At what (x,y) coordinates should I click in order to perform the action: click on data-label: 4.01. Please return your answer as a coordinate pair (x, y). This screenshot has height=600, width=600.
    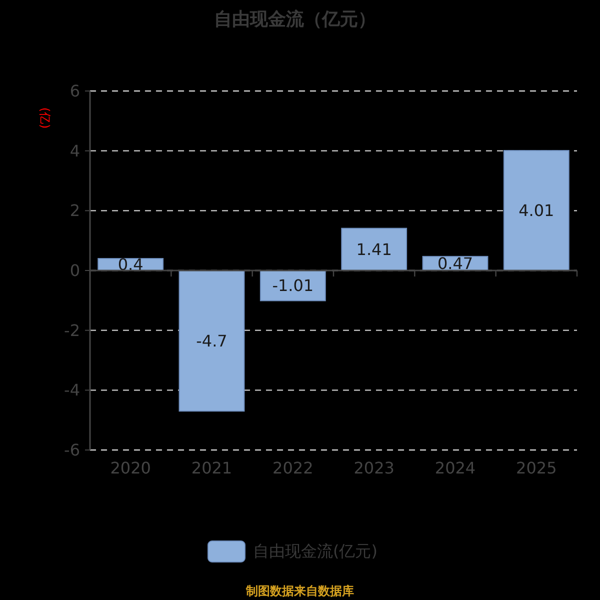
    Looking at the image, I should click on (536, 210).